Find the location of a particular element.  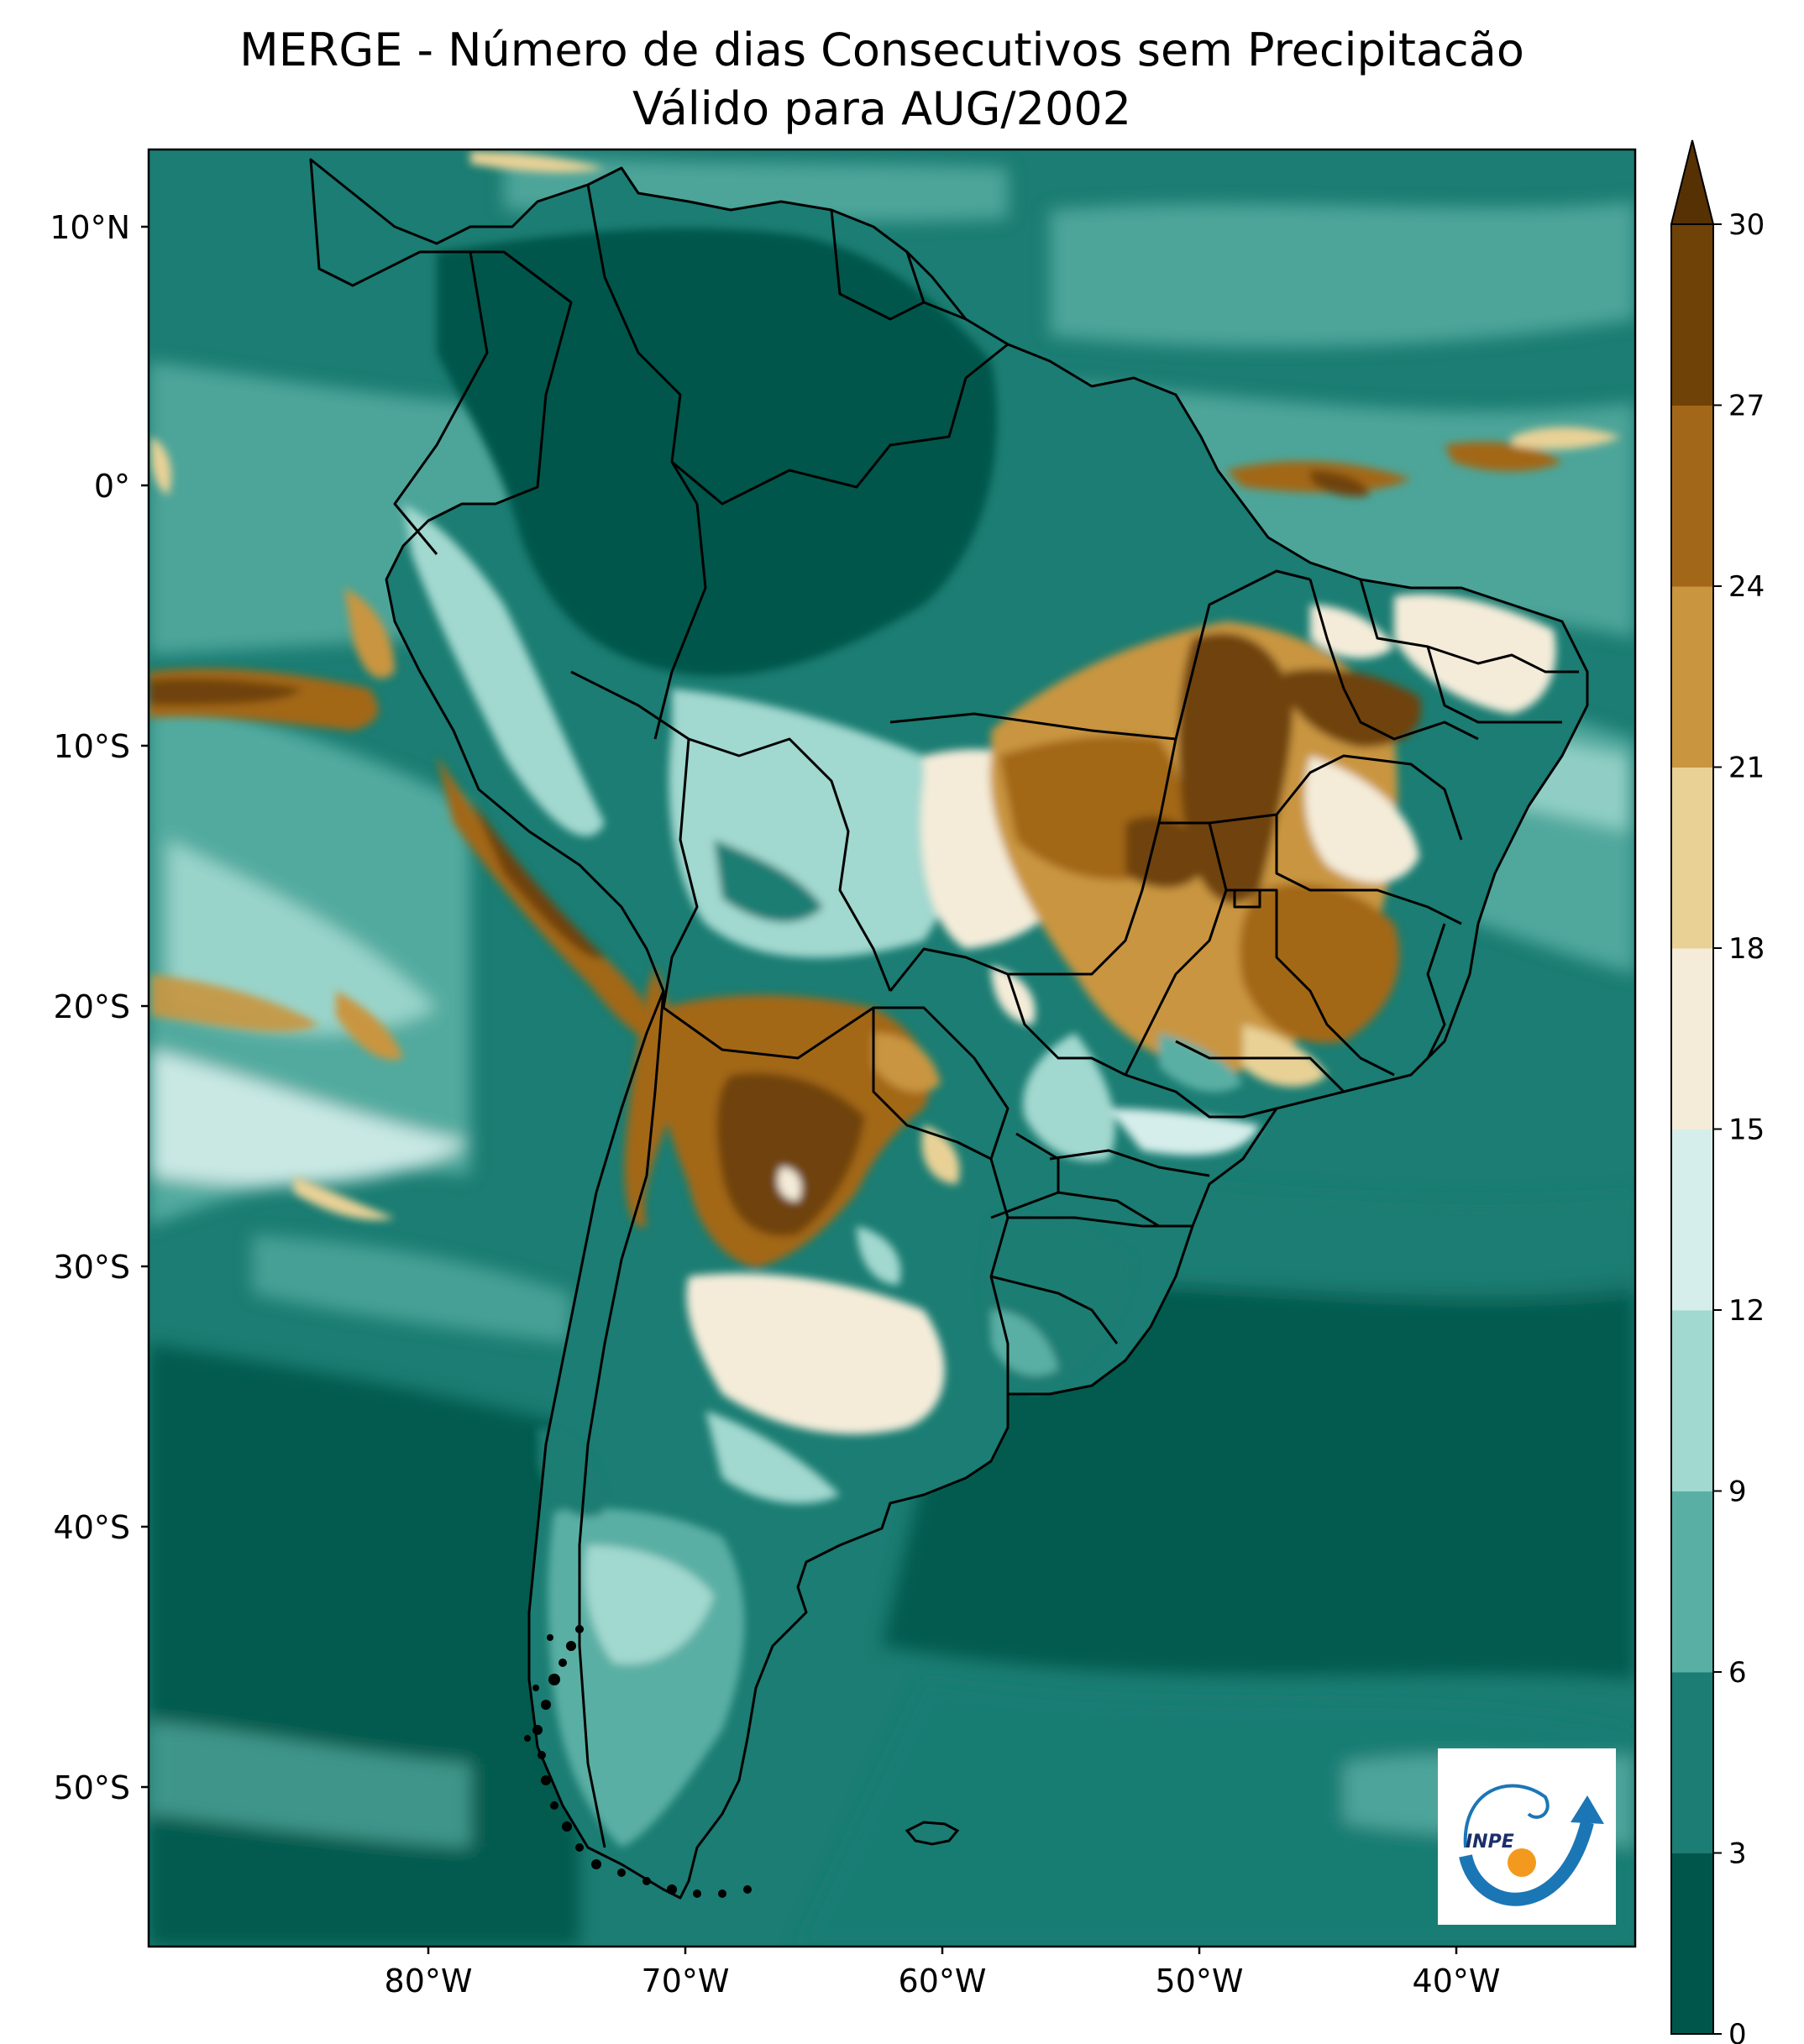

colorbar-tick-label: 15 is located at coordinates (1746, 1130).